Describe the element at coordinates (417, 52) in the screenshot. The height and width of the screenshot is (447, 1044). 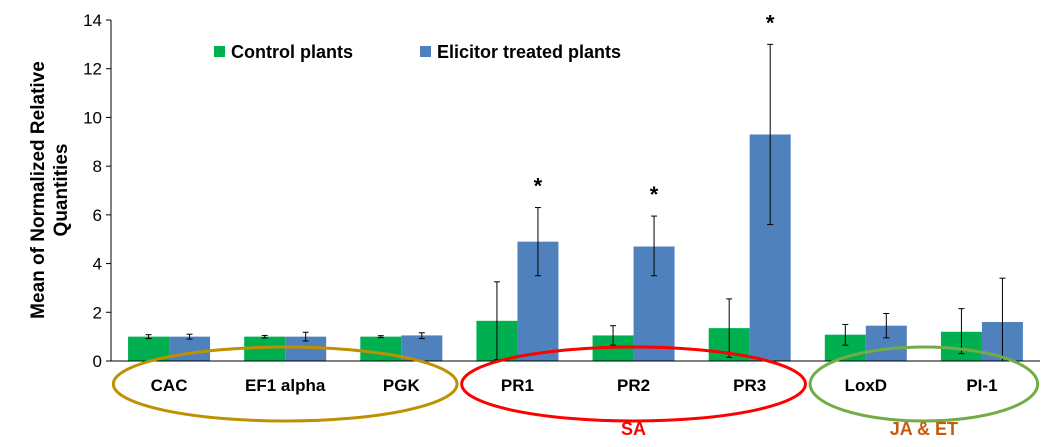
I see `legend: Control plants Elicitor treated plants` at that location.